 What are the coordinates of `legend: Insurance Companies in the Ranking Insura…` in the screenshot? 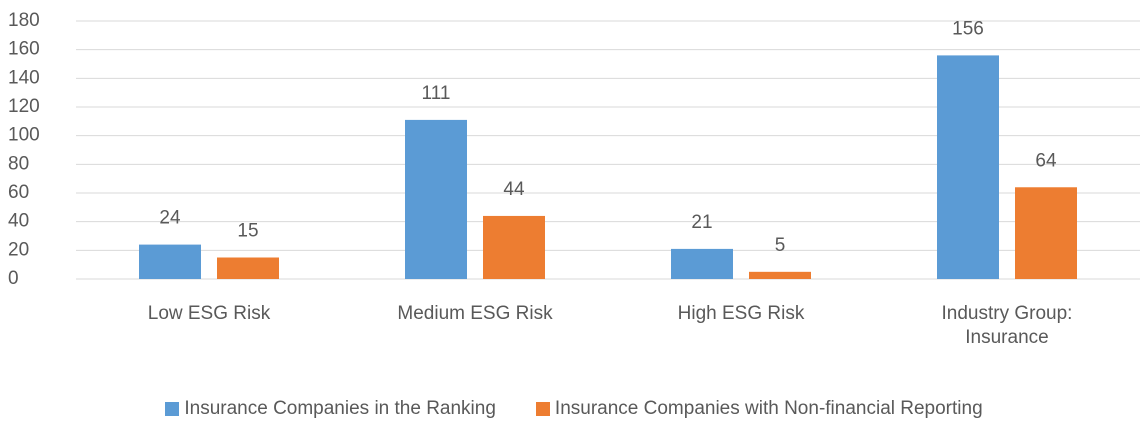 It's located at (574, 409).